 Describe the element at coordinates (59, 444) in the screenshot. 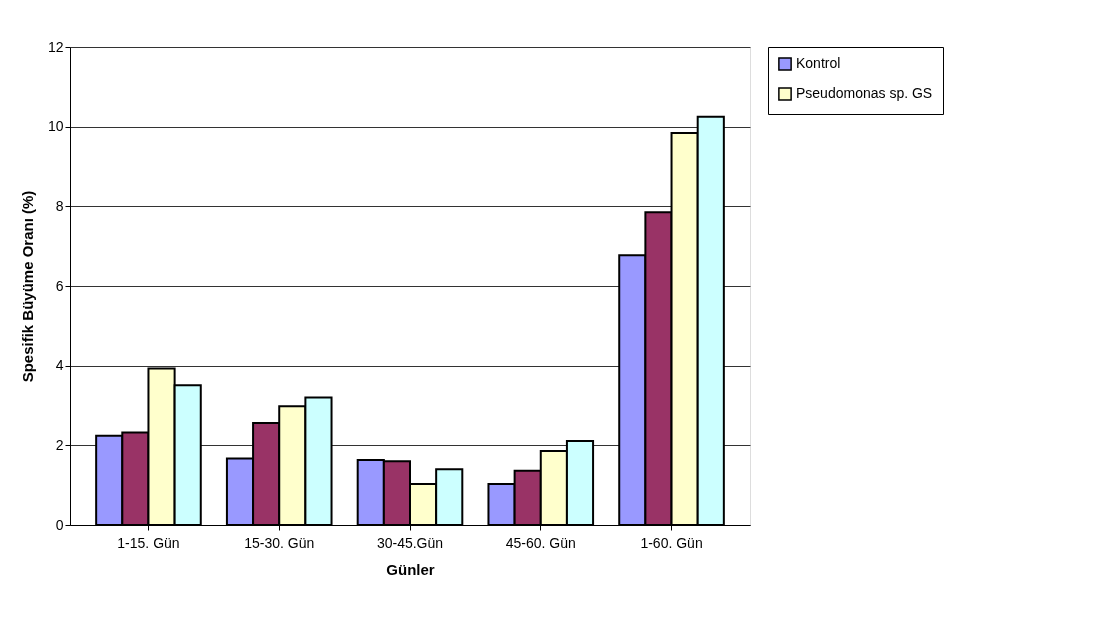

I see `y-tick-label: 2` at that location.